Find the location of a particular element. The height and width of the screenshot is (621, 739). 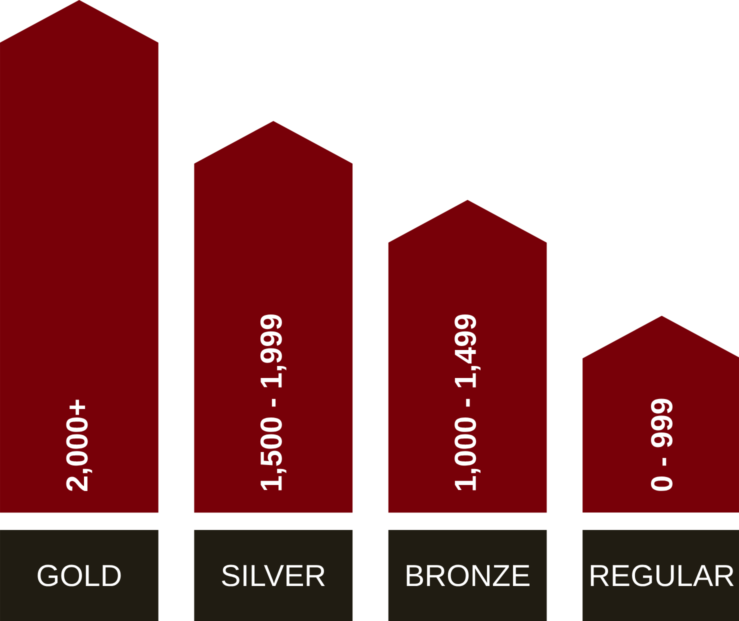

annotation: 2,000+ is located at coordinates (79, 445).